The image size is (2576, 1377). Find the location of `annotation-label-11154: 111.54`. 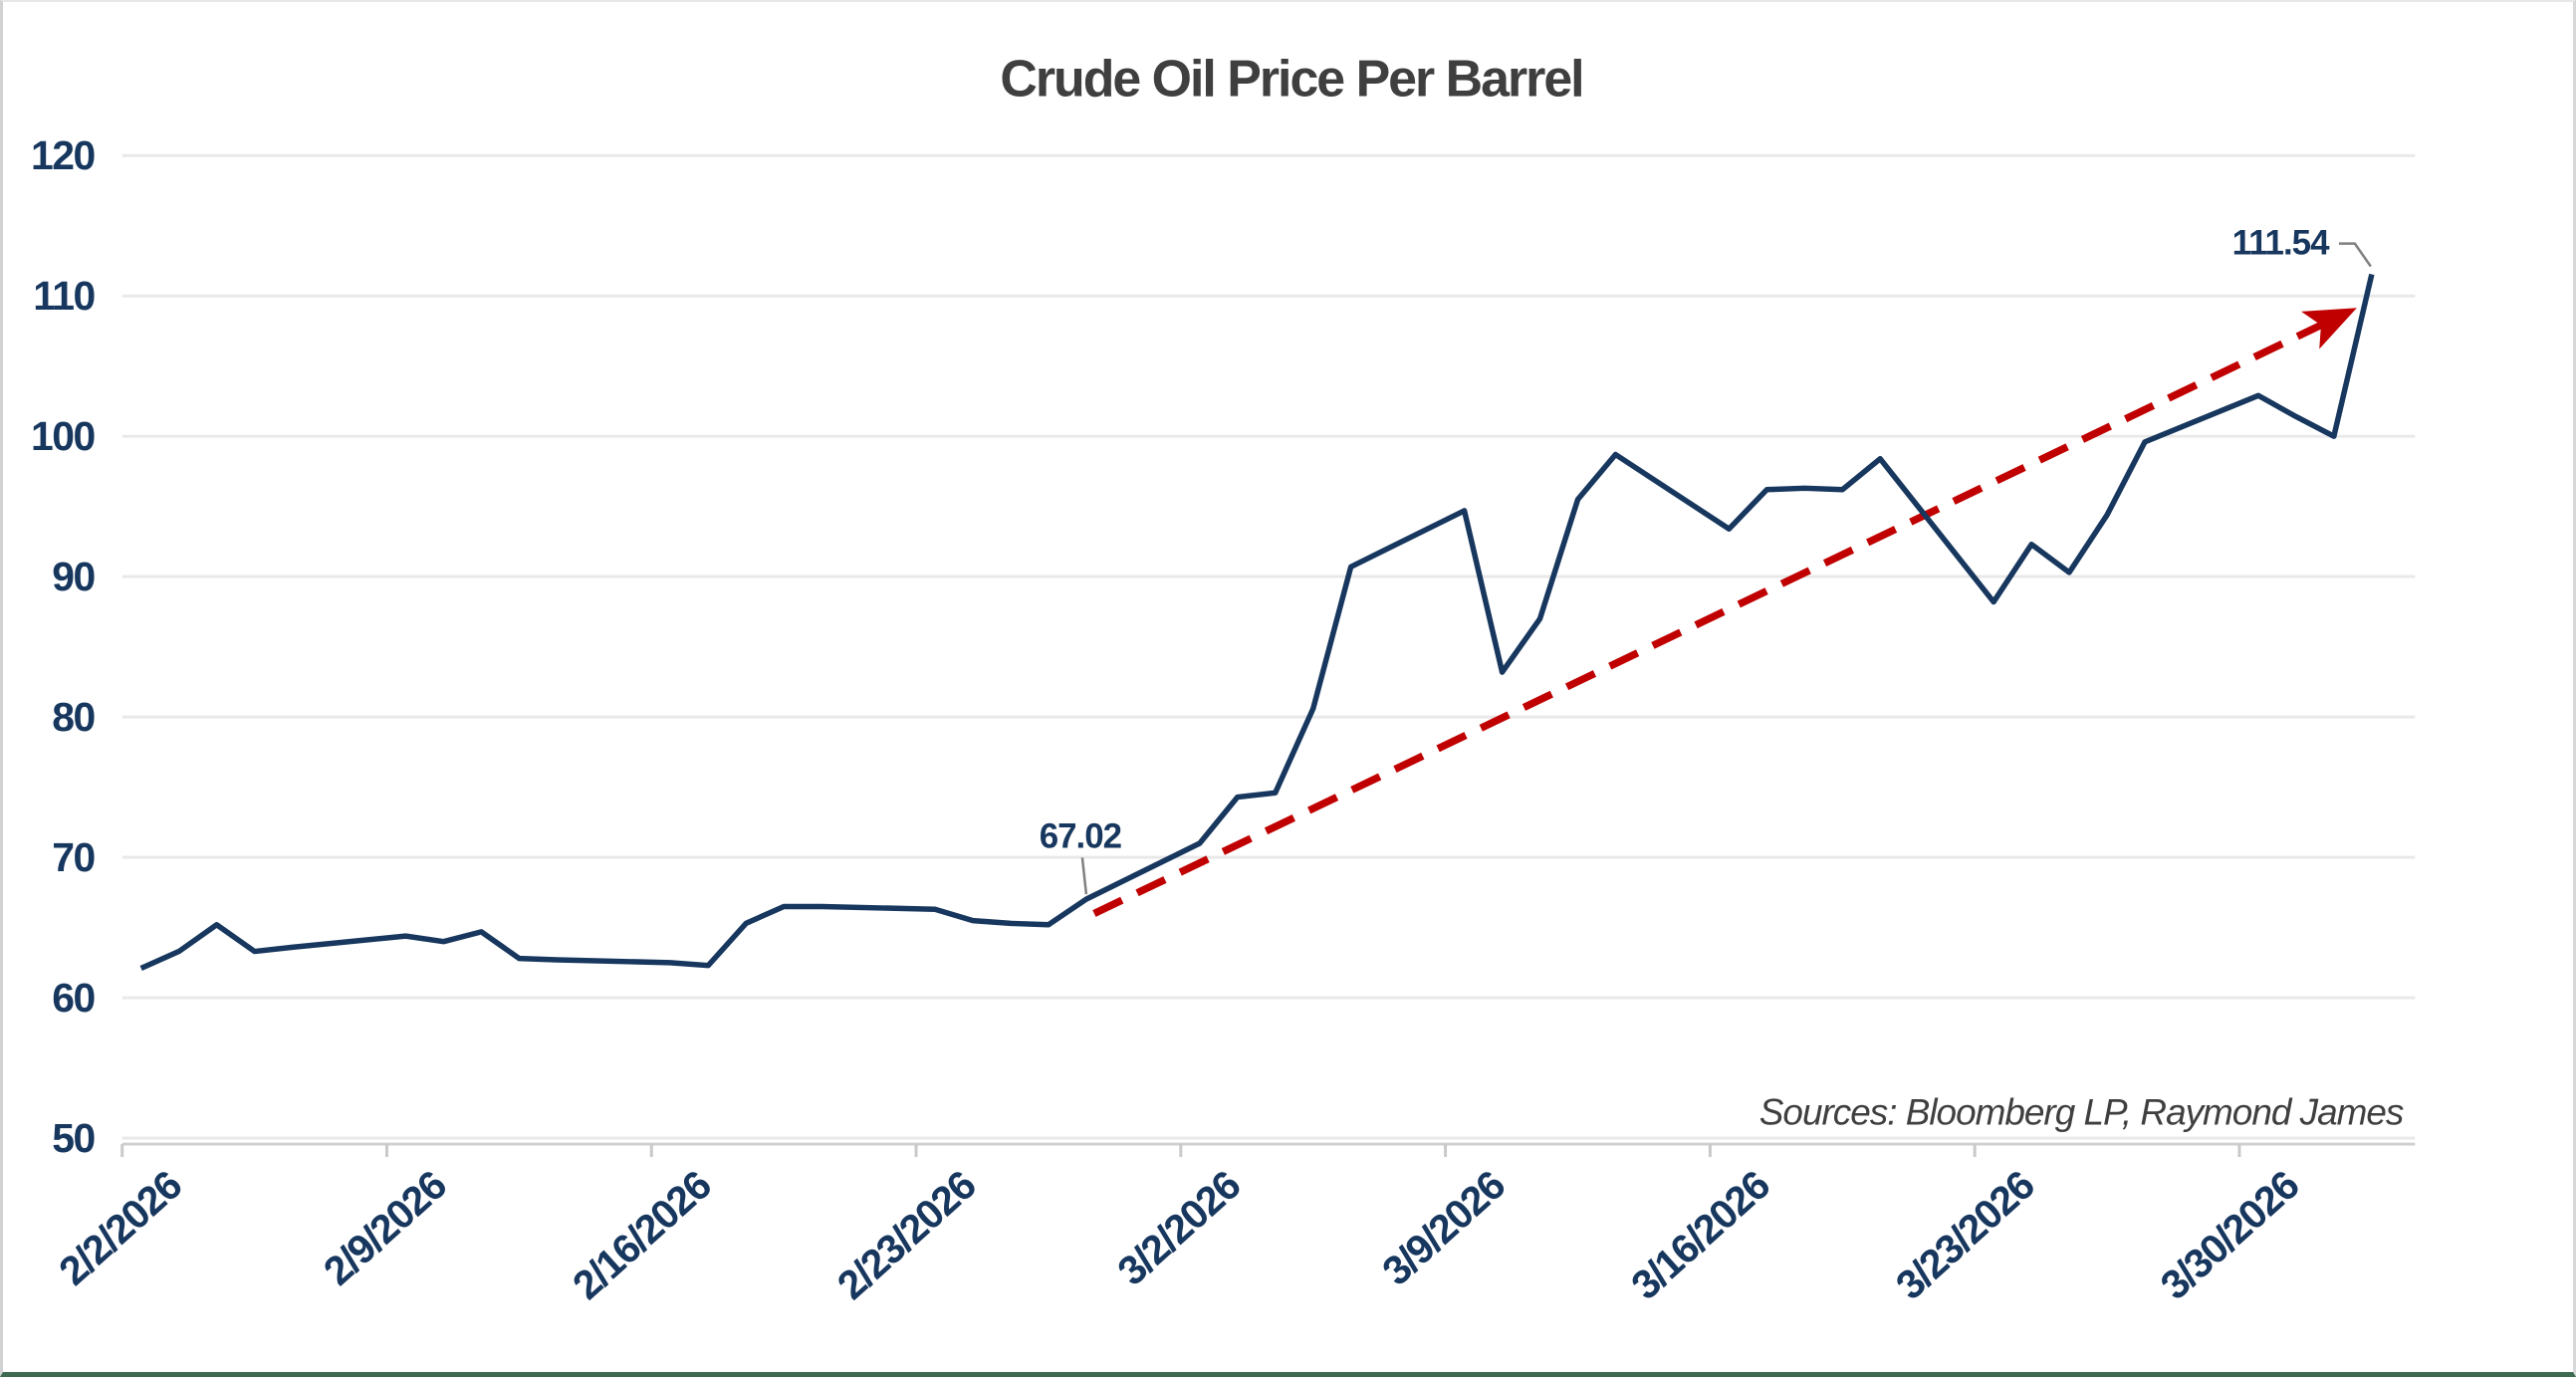

annotation-label-11154: 111.54 is located at coordinates (2281, 244).